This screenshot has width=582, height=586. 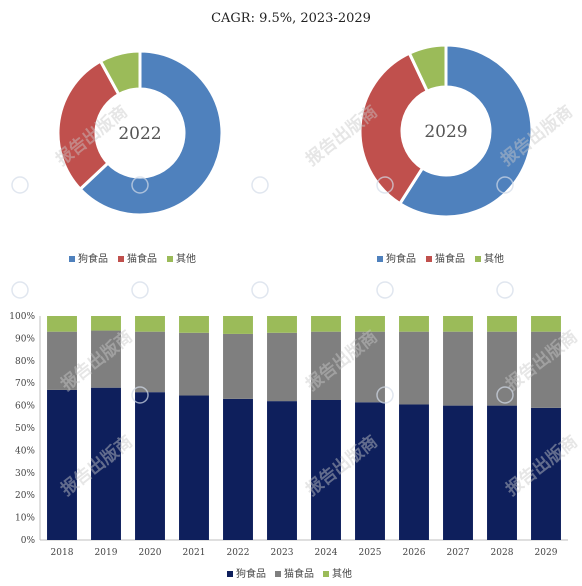 What do you see at coordinates (25, 451) in the screenshot?
I see `y-tick-label: 40%` at bounding box center [25, 451].